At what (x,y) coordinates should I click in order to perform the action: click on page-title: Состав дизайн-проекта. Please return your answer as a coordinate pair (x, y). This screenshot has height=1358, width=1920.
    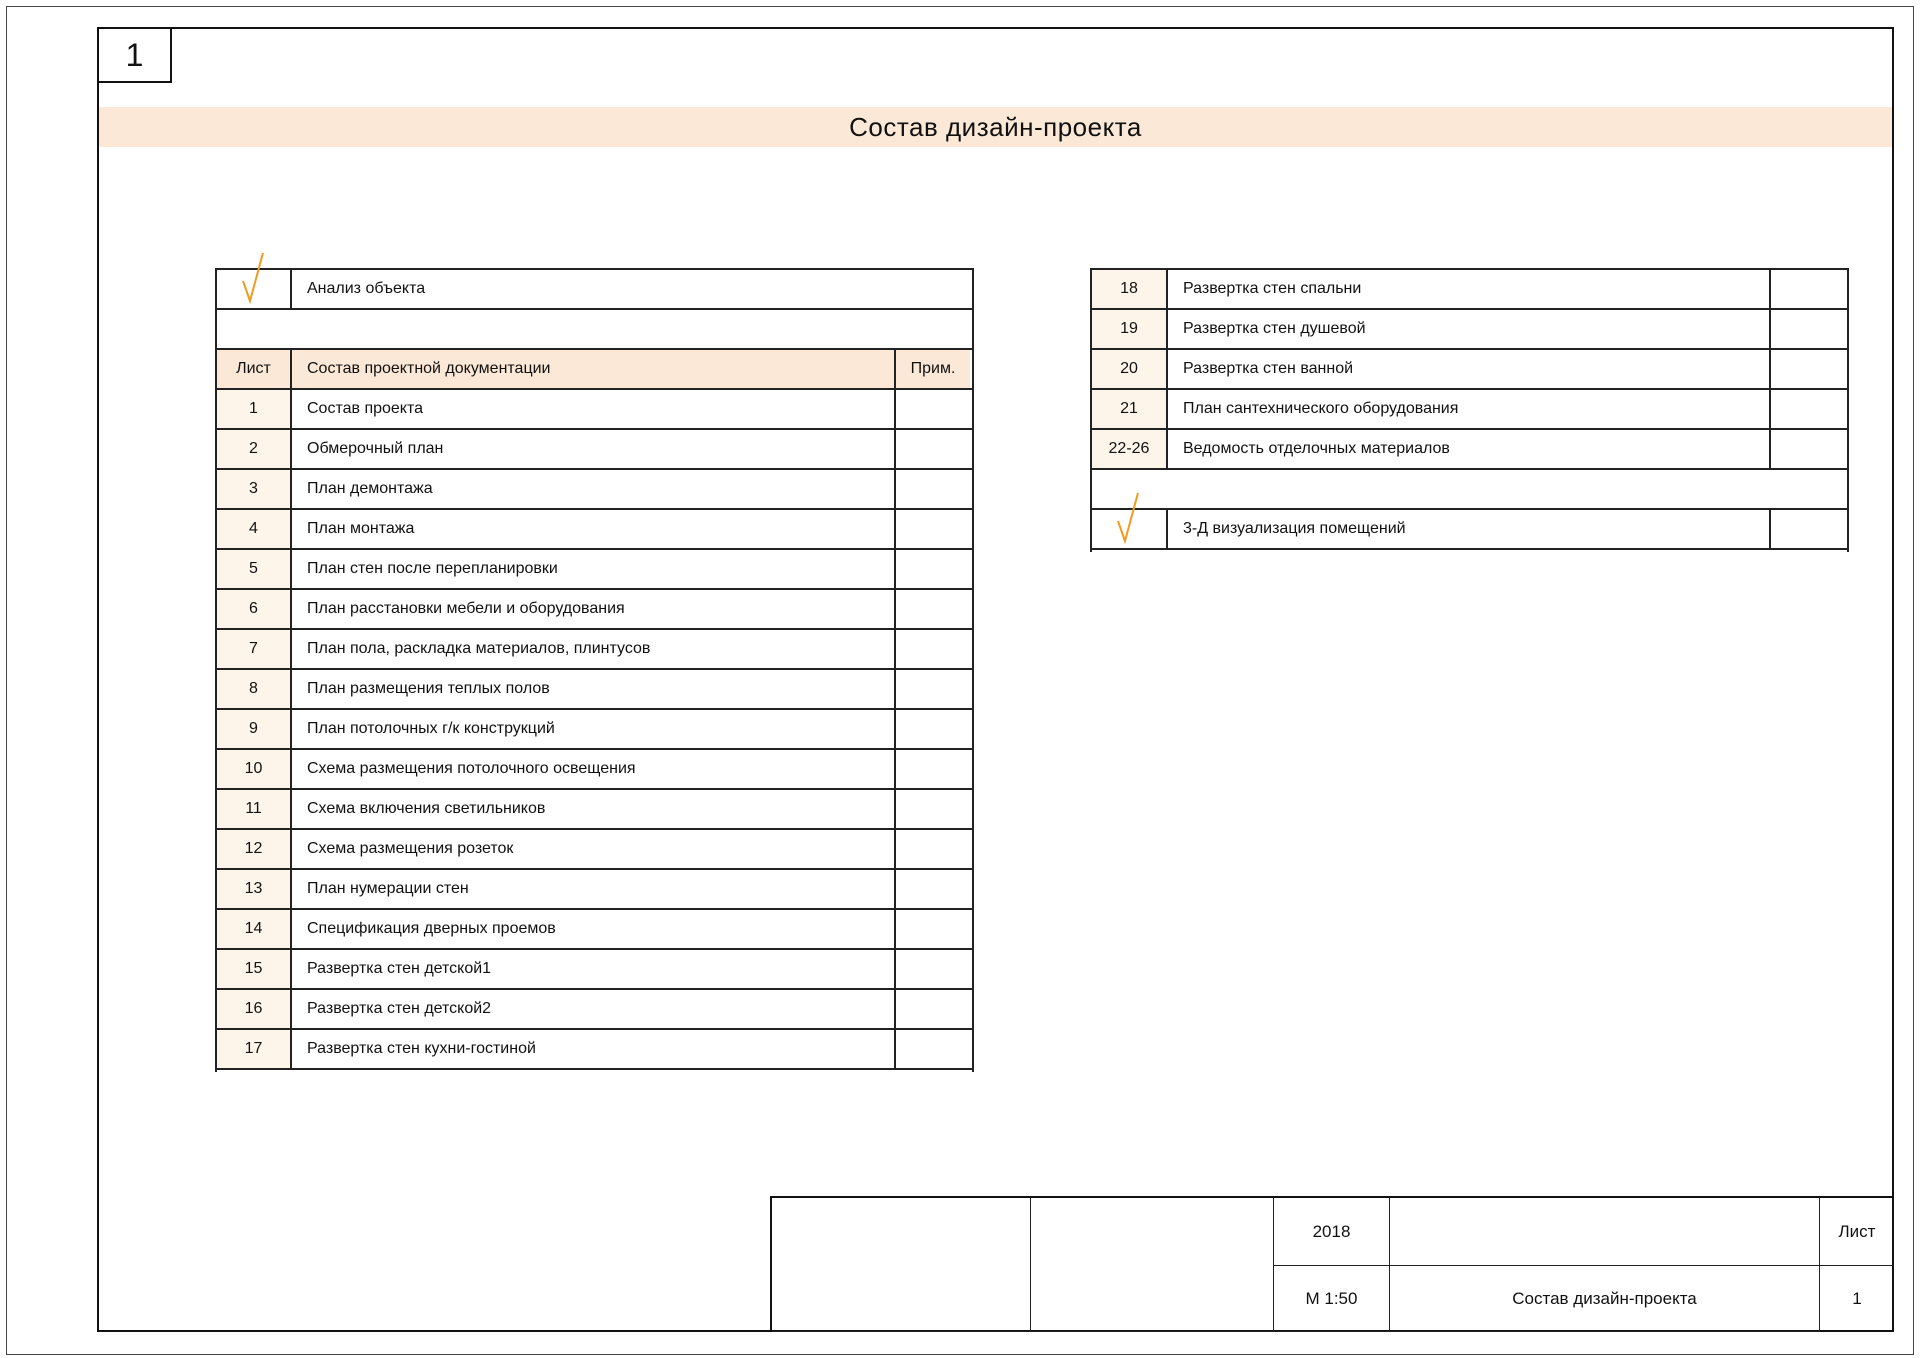
    Looking at the image, I should click on (995, 127).